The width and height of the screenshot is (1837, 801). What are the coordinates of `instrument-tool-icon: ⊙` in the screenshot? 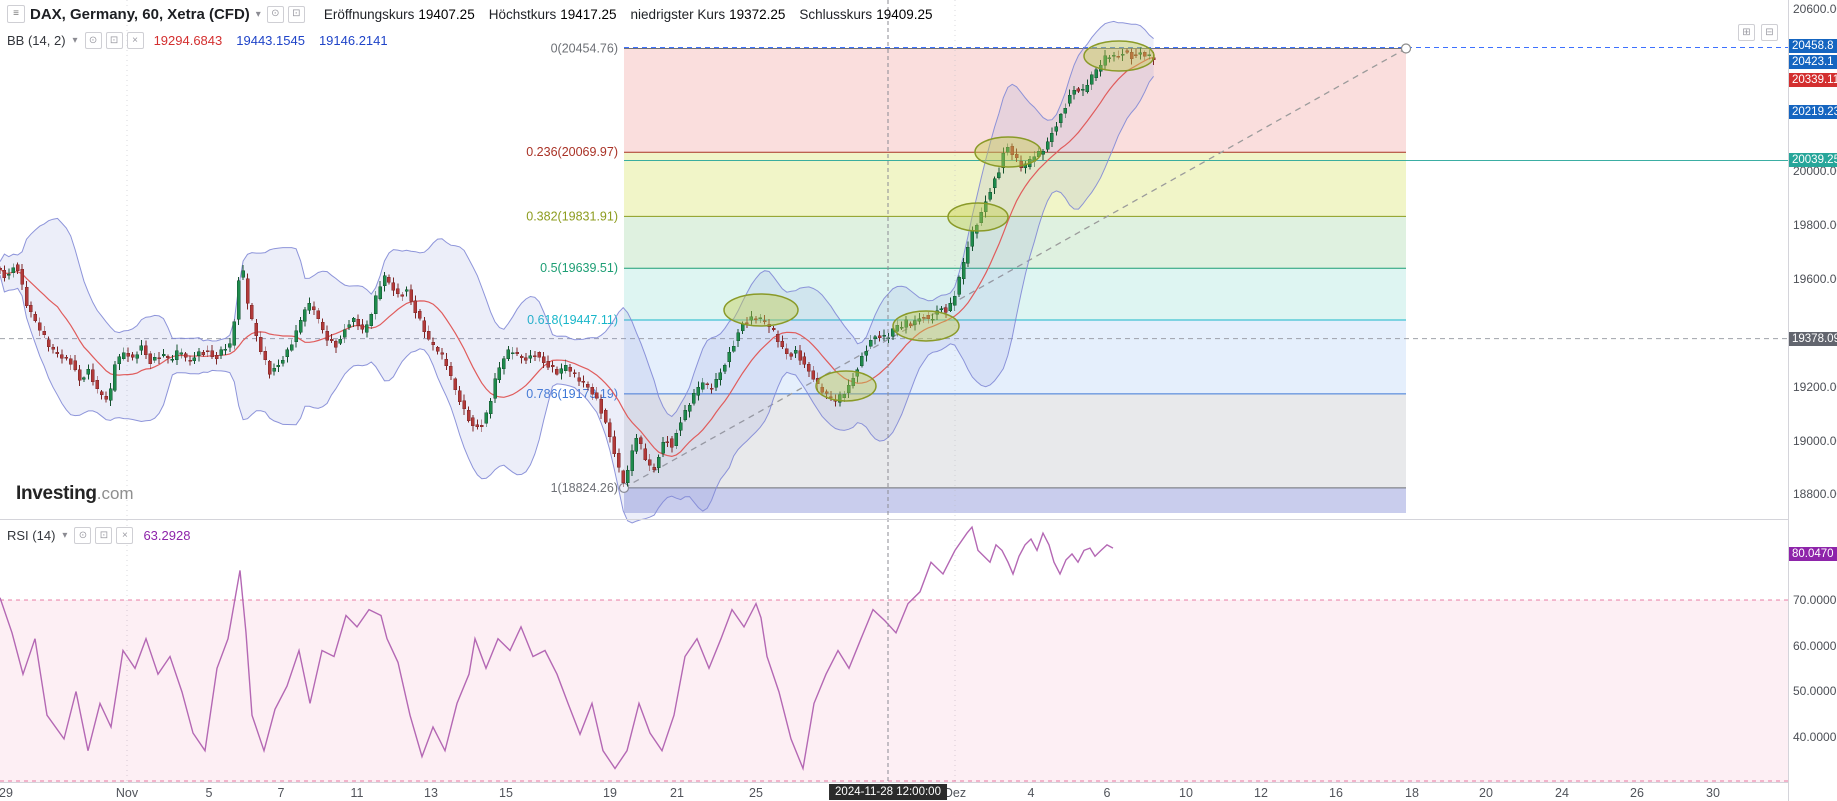 It's located at (275, 14).